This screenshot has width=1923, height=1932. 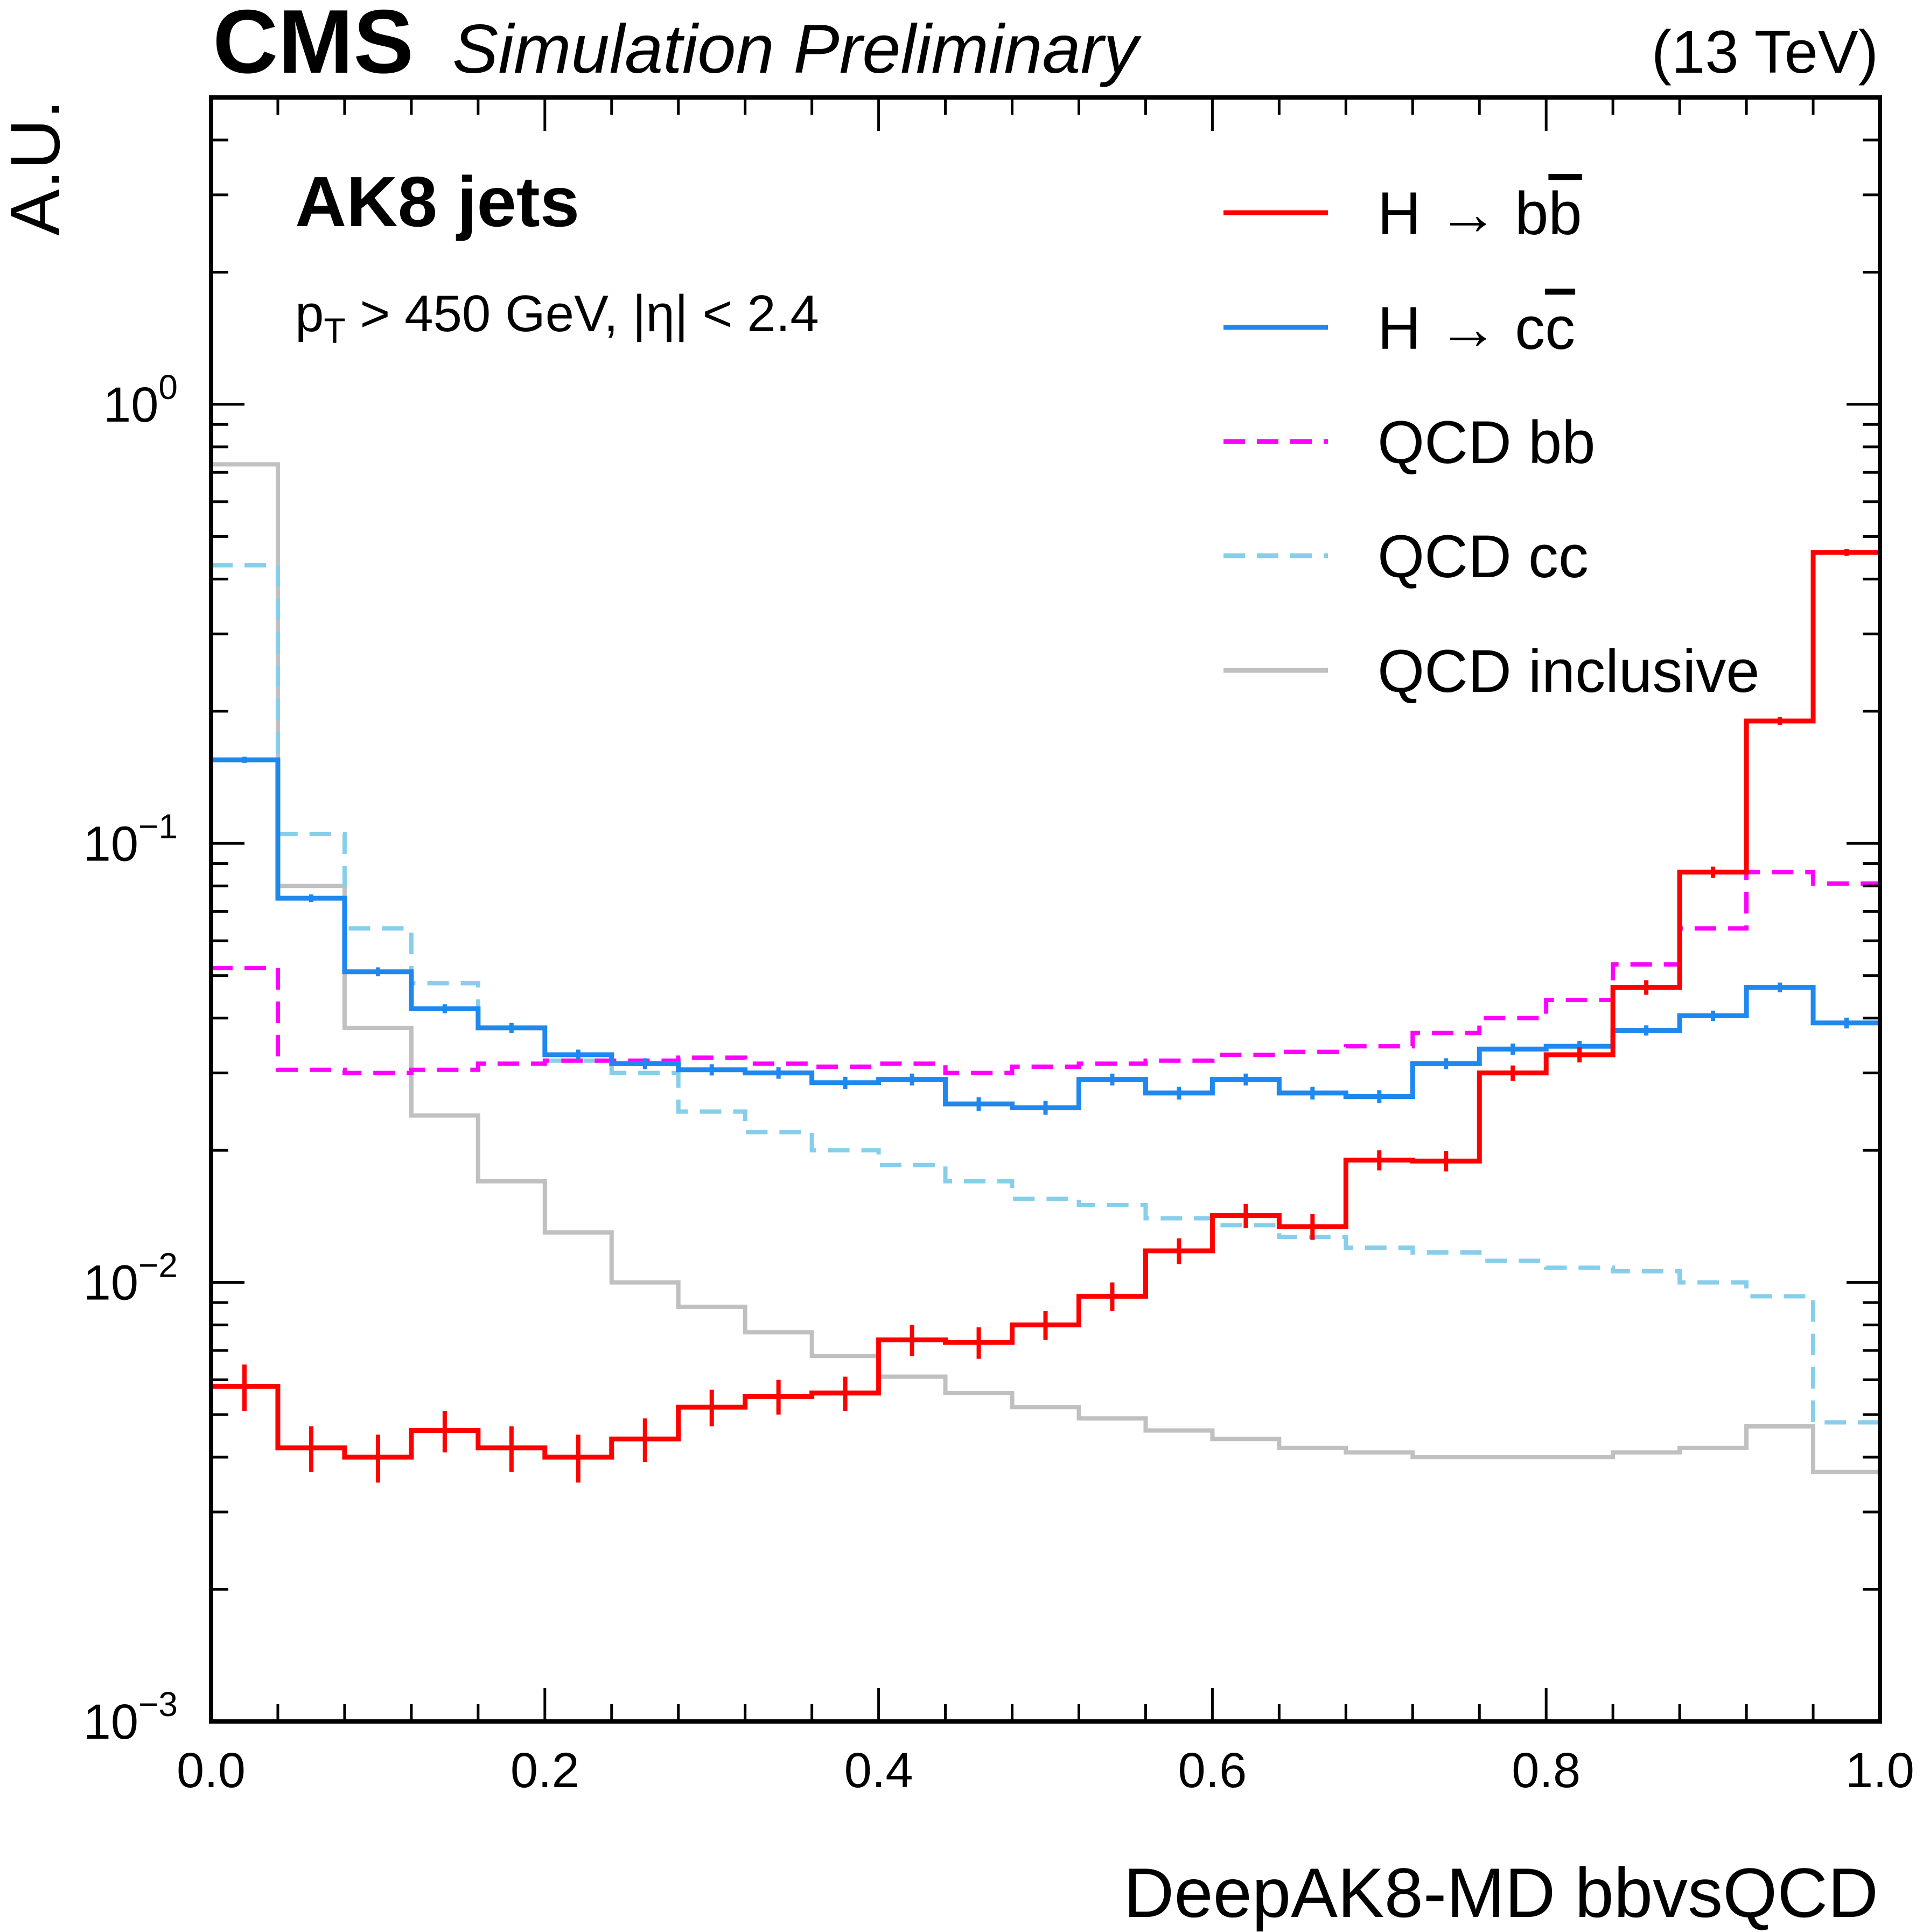 I want to click on series-qcd-bb, so click(x=1045, y=972).